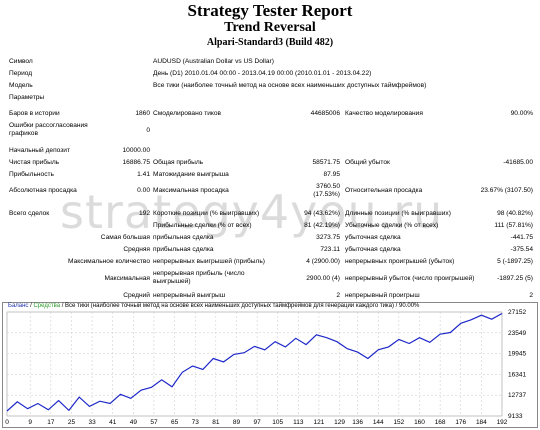 Image resolution: width=540 pixels, height=430 pixels. I want to click on x-tick-label: 152, so click(398, 422).